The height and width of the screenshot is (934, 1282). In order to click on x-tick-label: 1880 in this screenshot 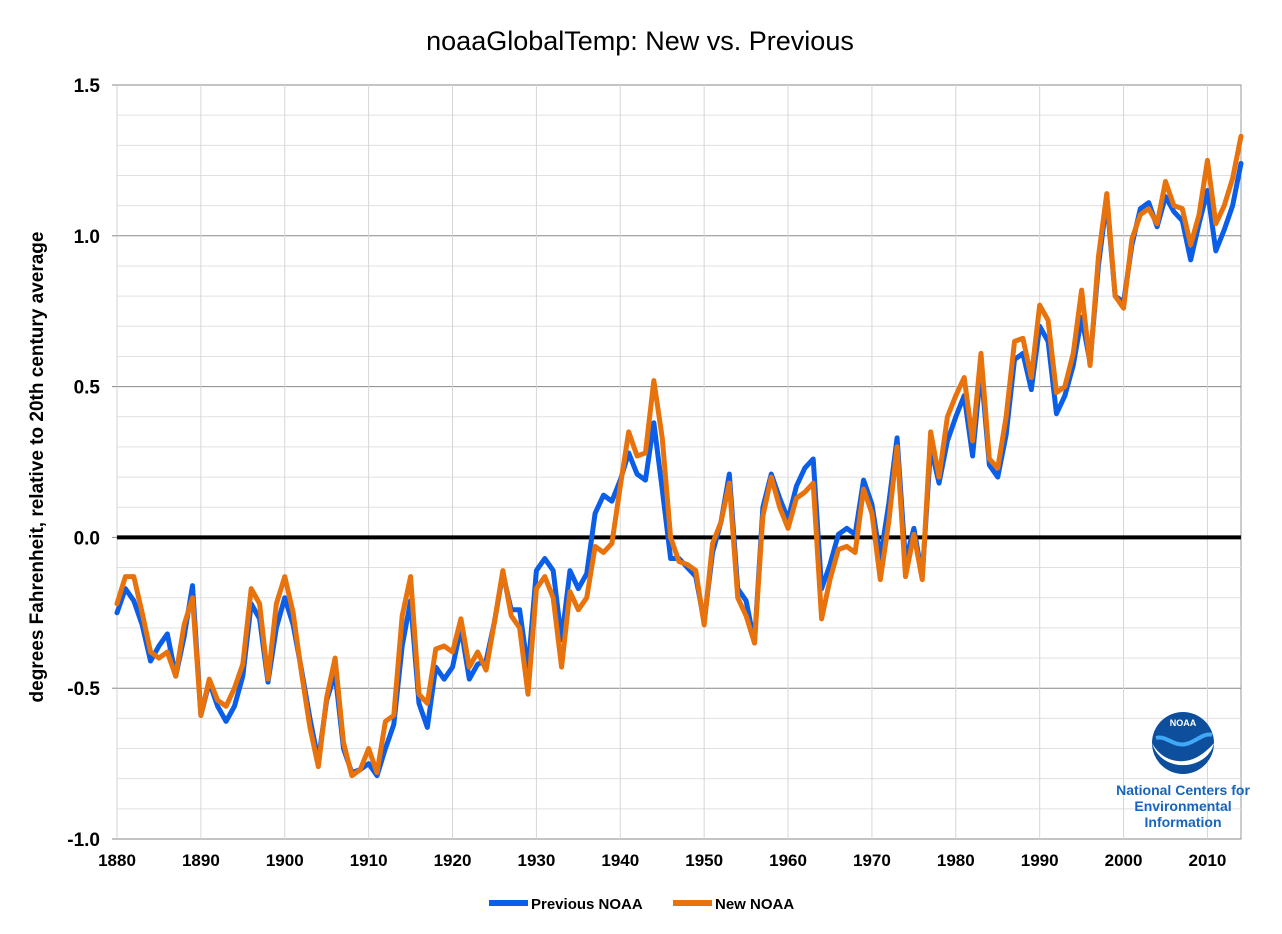, I will do `click(117, 860)`.